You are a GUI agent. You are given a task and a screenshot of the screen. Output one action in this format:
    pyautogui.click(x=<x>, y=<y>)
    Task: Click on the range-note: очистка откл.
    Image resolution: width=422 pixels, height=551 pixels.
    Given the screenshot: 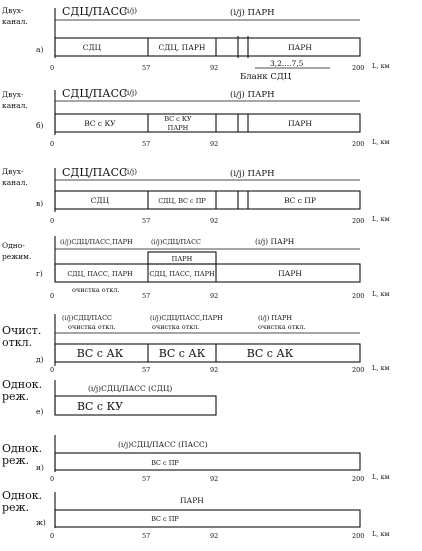 What is the action you would take?
    pyautogui.click(x=96, y=290)
    